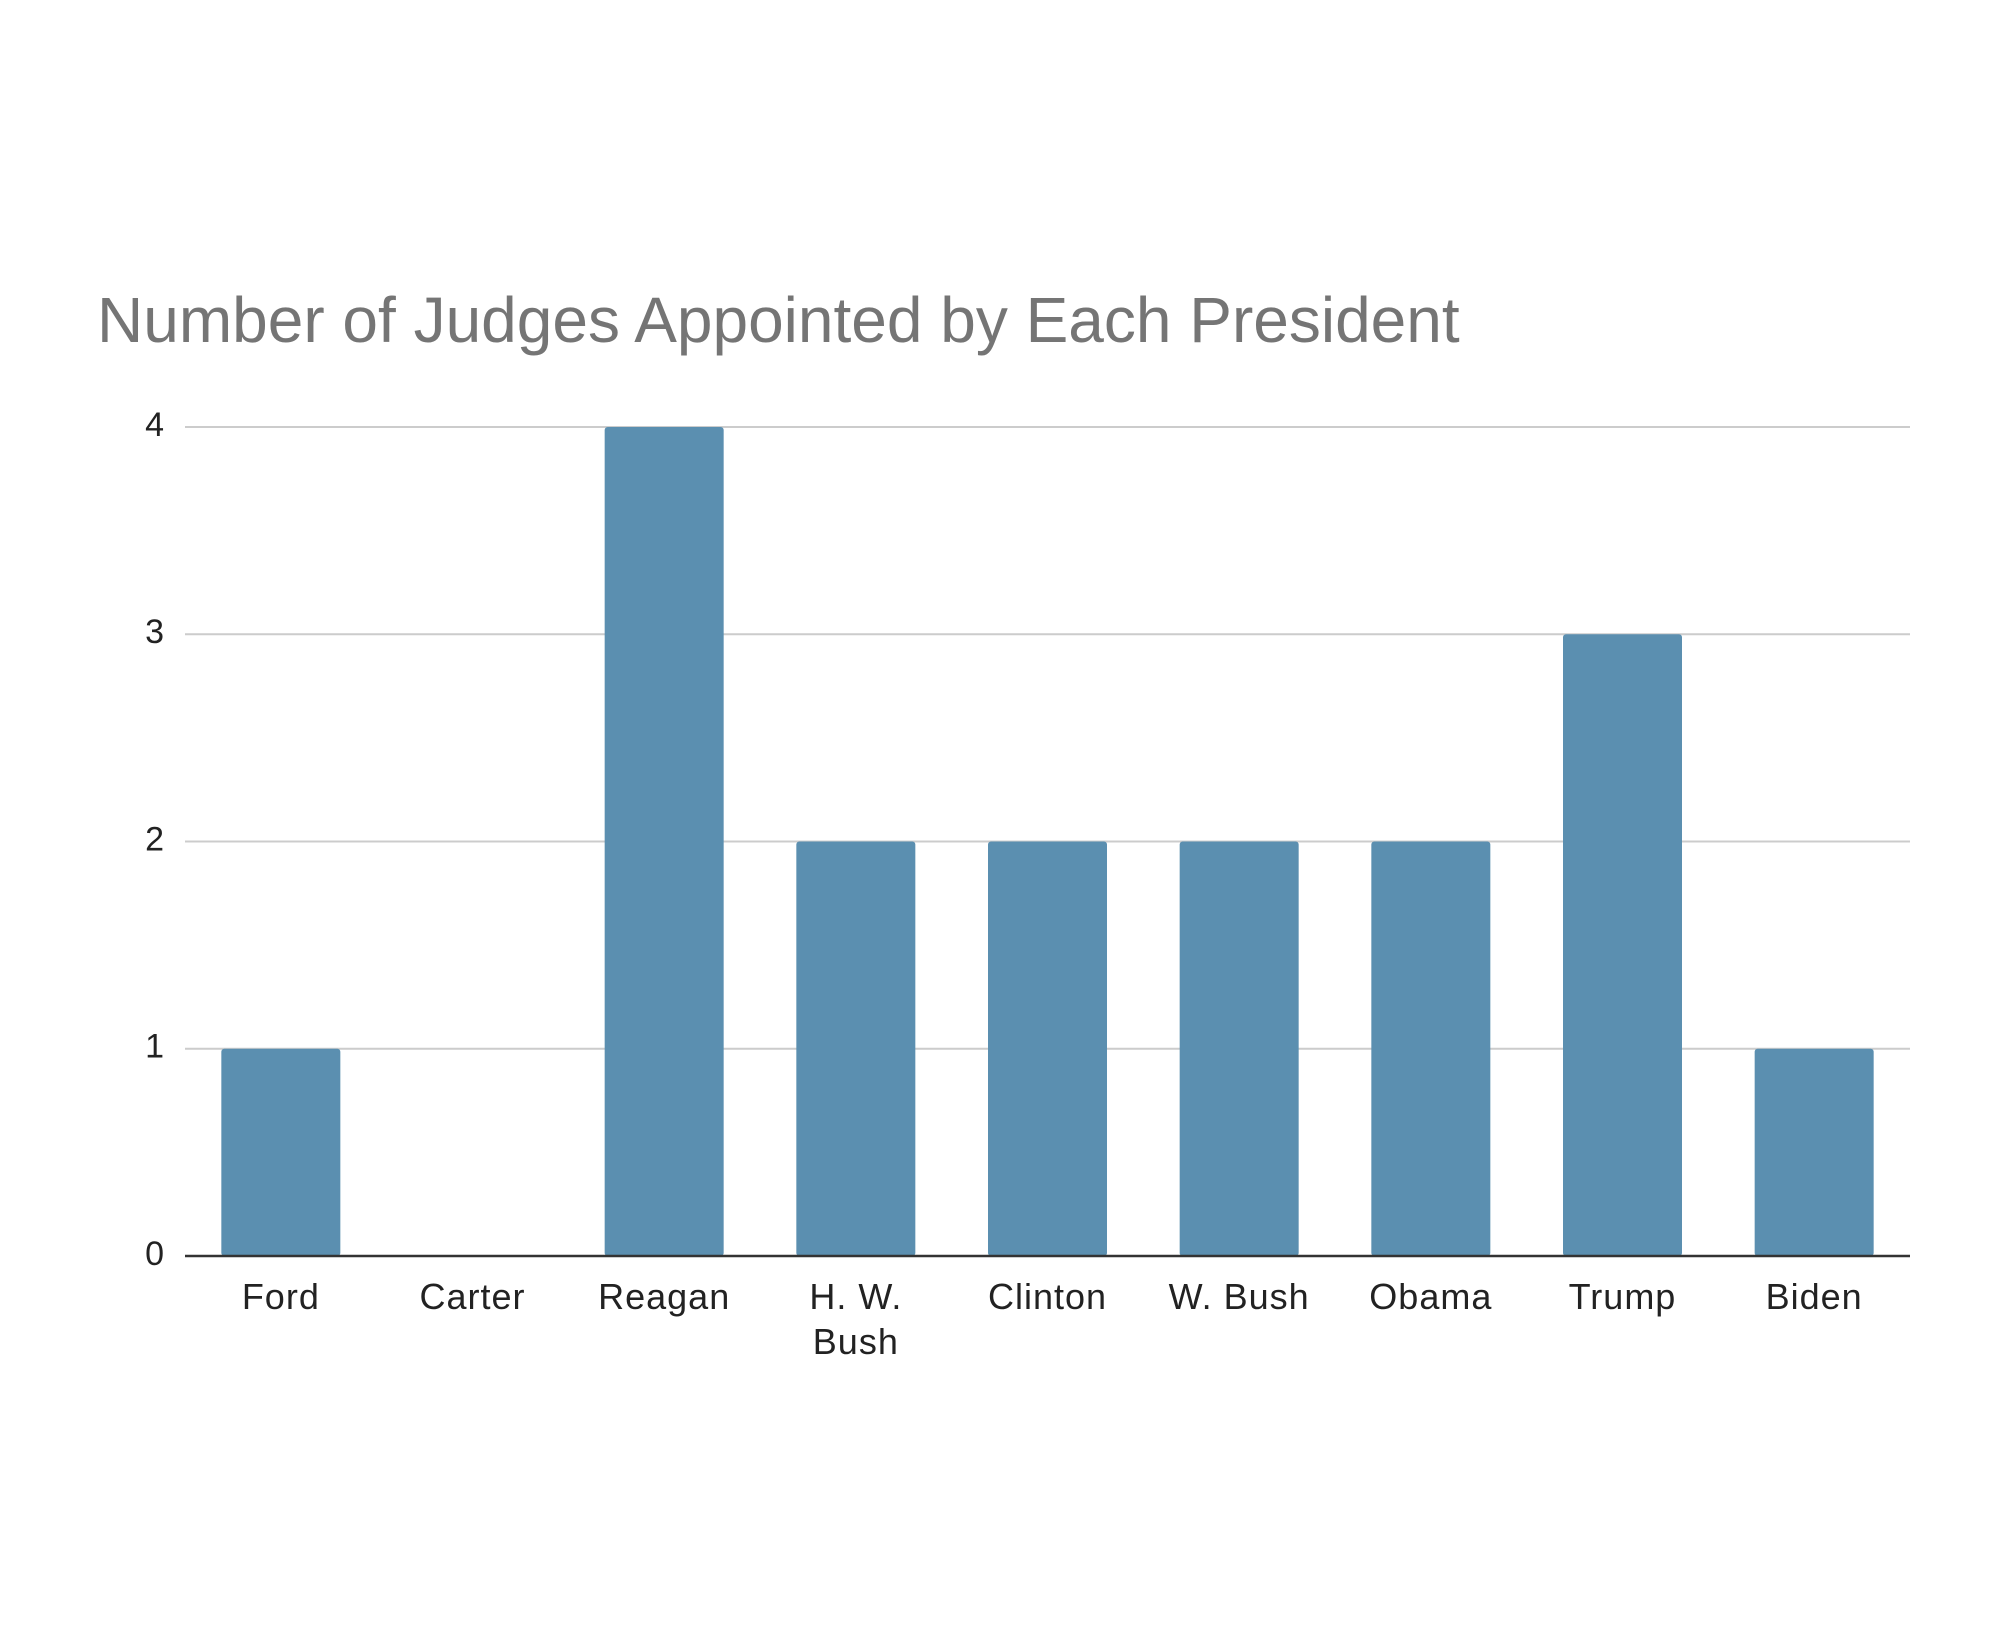 This screenshot has width=2000, height=1636. Describe the element at coordinates (1239, 1048) in the screenshot. I see `bar-w-bush` at that location.